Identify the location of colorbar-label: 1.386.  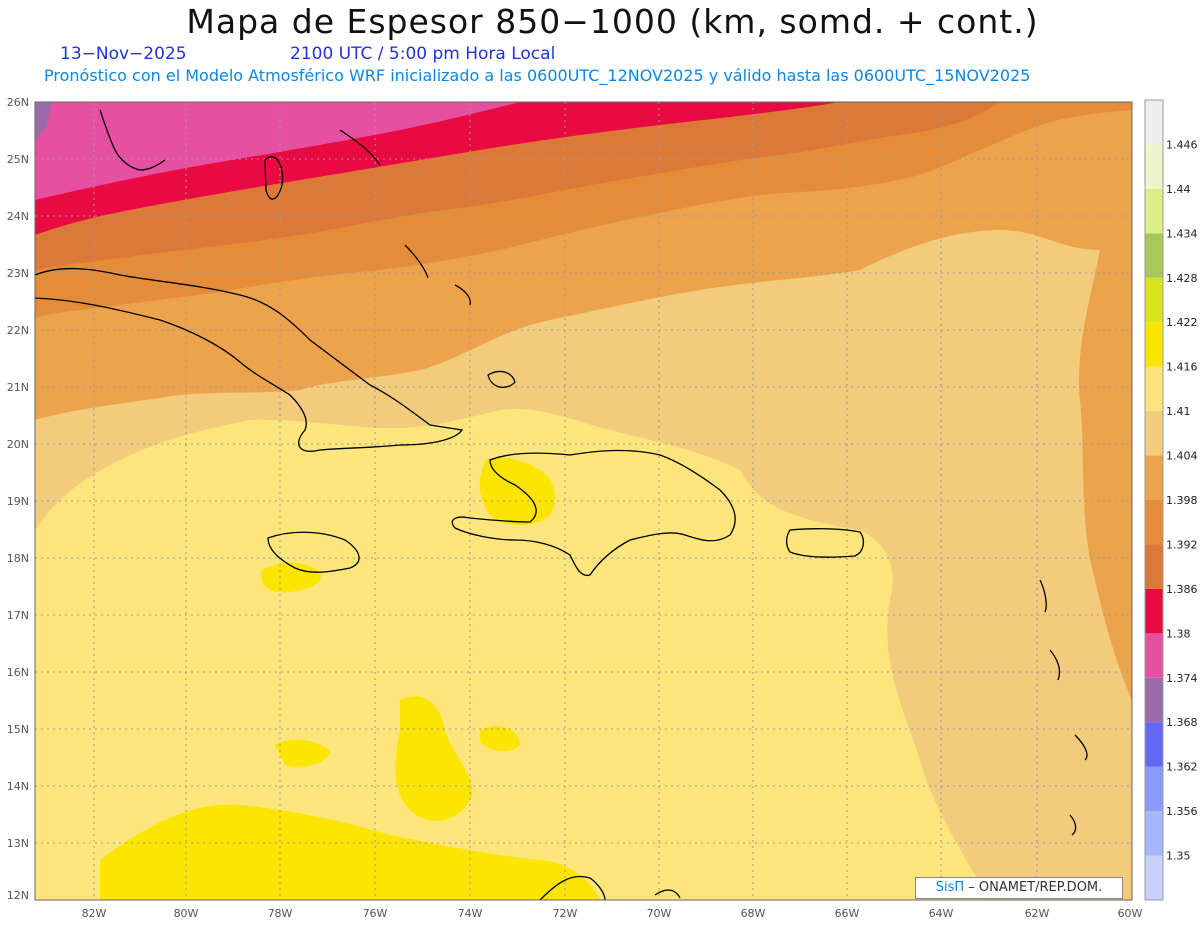
(1182, 589).